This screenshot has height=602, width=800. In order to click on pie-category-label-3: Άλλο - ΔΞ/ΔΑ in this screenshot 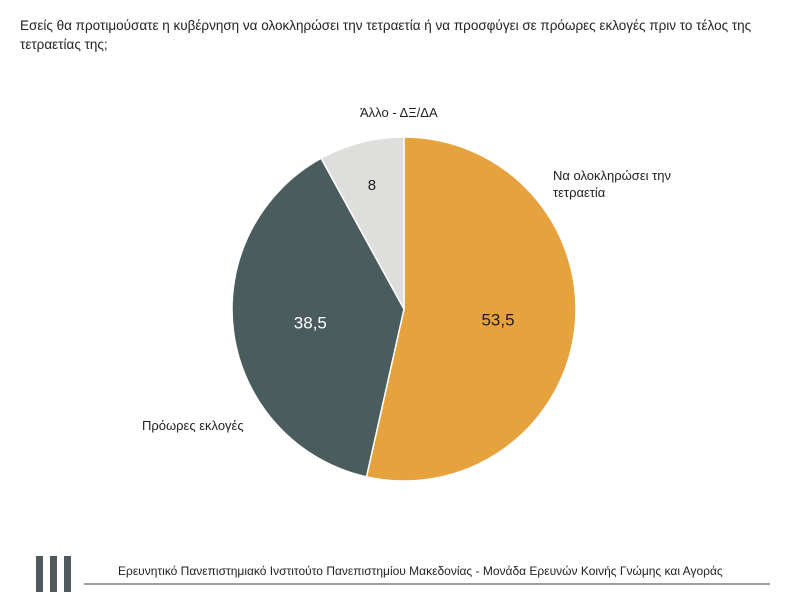, I will do `click(399, 112)`.